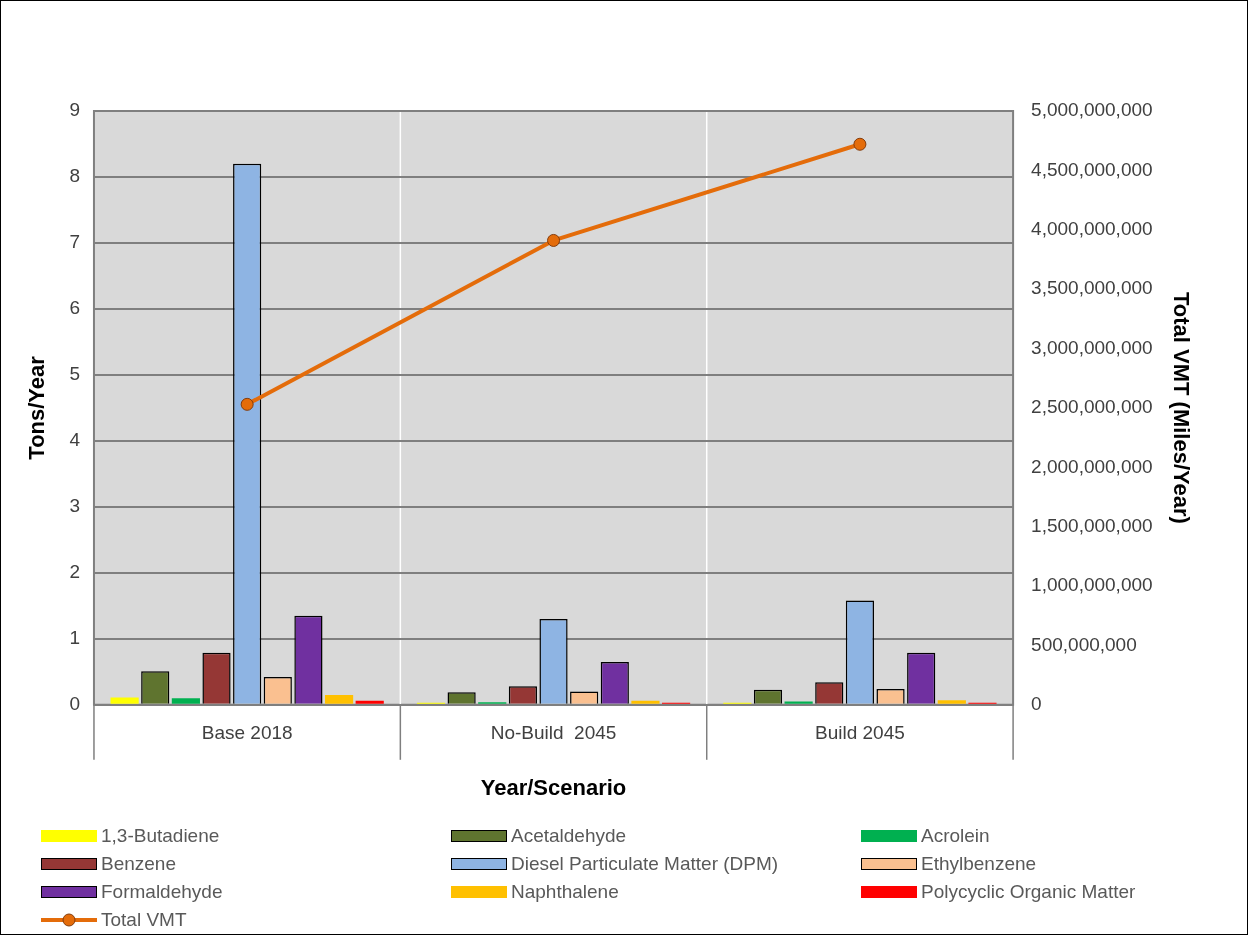  I want to click on y-tick-label: 2, so click(74, 572).